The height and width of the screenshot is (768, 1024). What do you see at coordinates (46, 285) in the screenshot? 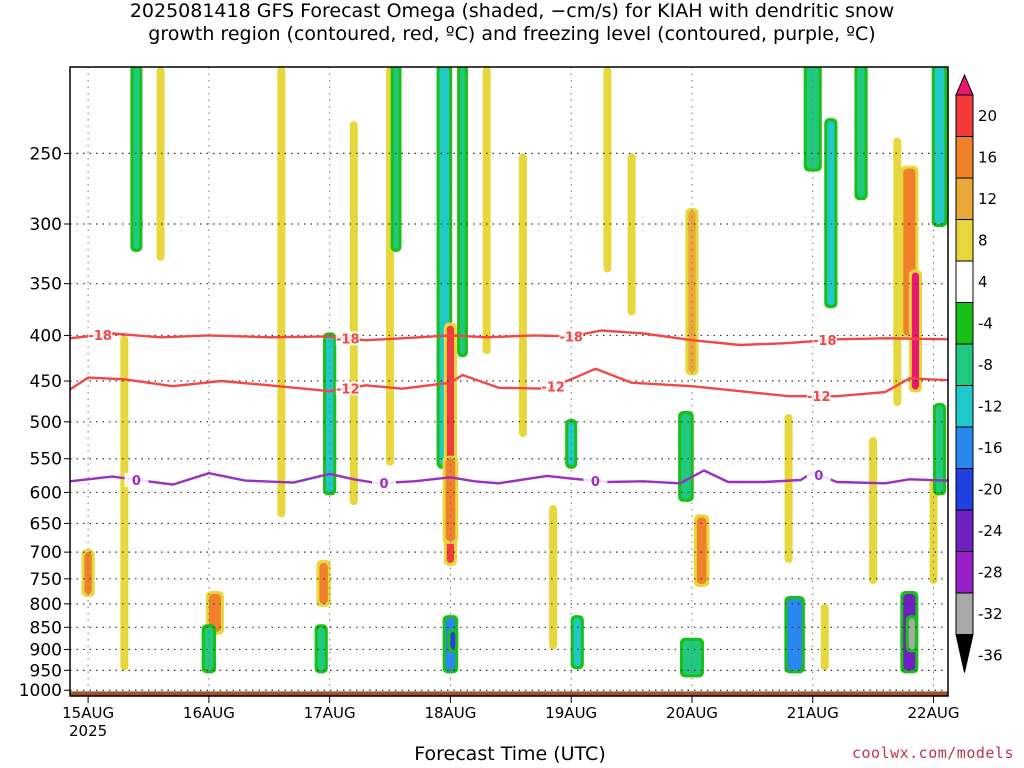
I see `y-tick-label: 350` at bounding box center [46, 285].